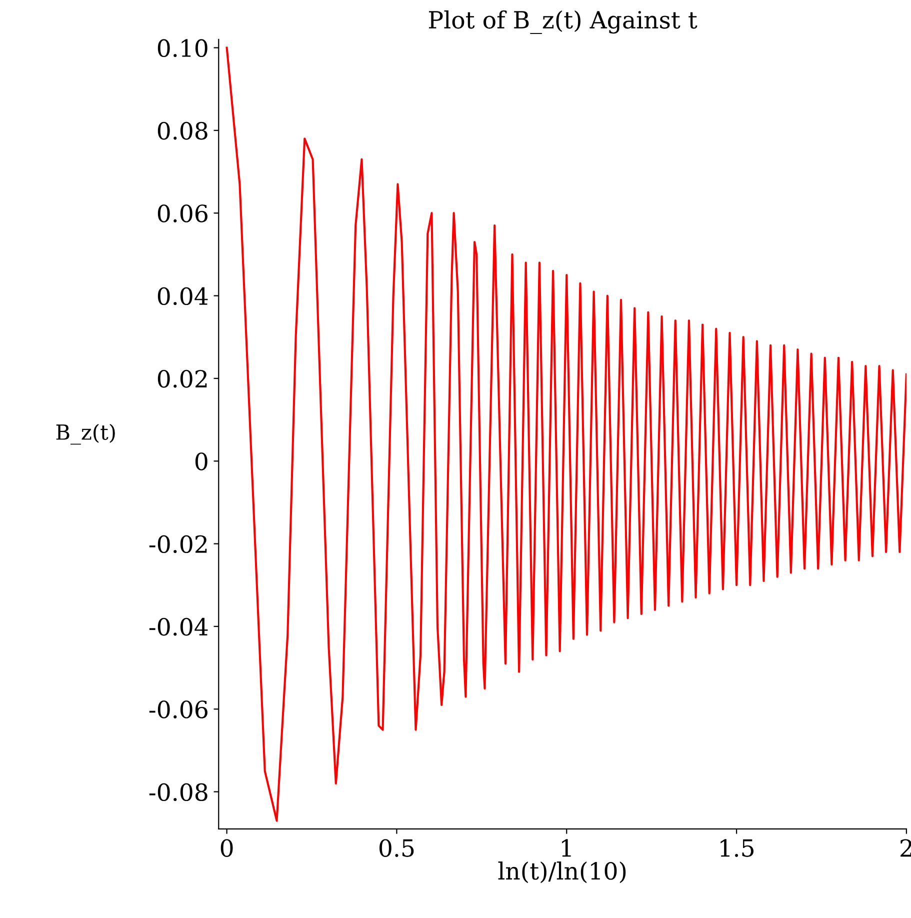 This screenshot has height=918, width=911. Describe the element at coordinates (562, 873) in the screenshot. I see `x-axis-title: ln(t)/ln(10)` at that location.